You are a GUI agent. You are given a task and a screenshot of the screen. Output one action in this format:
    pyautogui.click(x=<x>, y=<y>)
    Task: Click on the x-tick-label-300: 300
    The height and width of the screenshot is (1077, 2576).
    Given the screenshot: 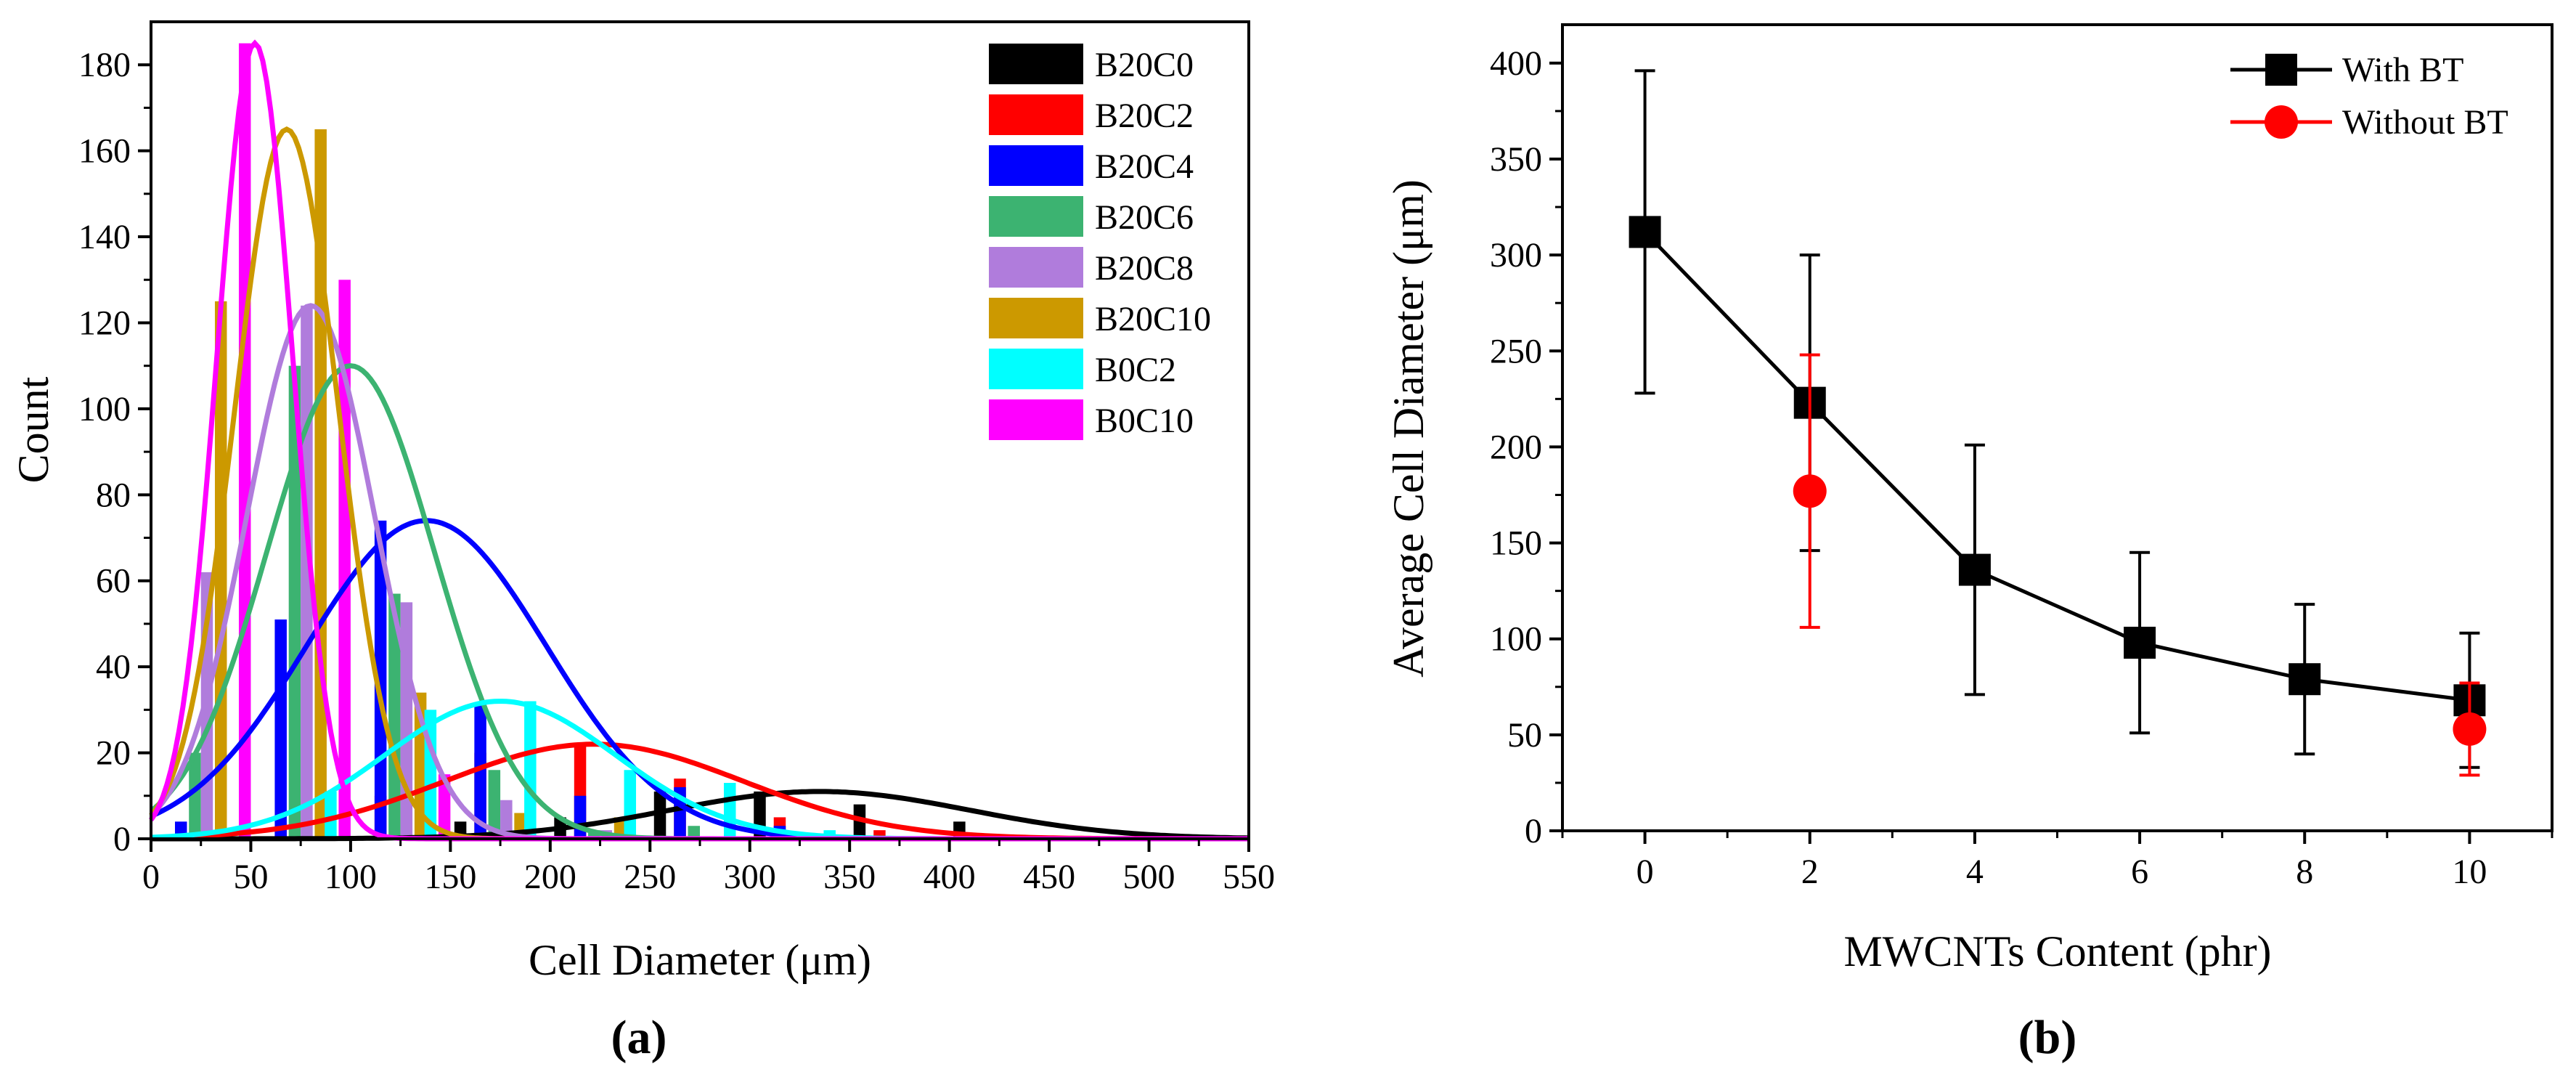 What is the action you would take?
    pyautogui.click(x=750, y=877)
    